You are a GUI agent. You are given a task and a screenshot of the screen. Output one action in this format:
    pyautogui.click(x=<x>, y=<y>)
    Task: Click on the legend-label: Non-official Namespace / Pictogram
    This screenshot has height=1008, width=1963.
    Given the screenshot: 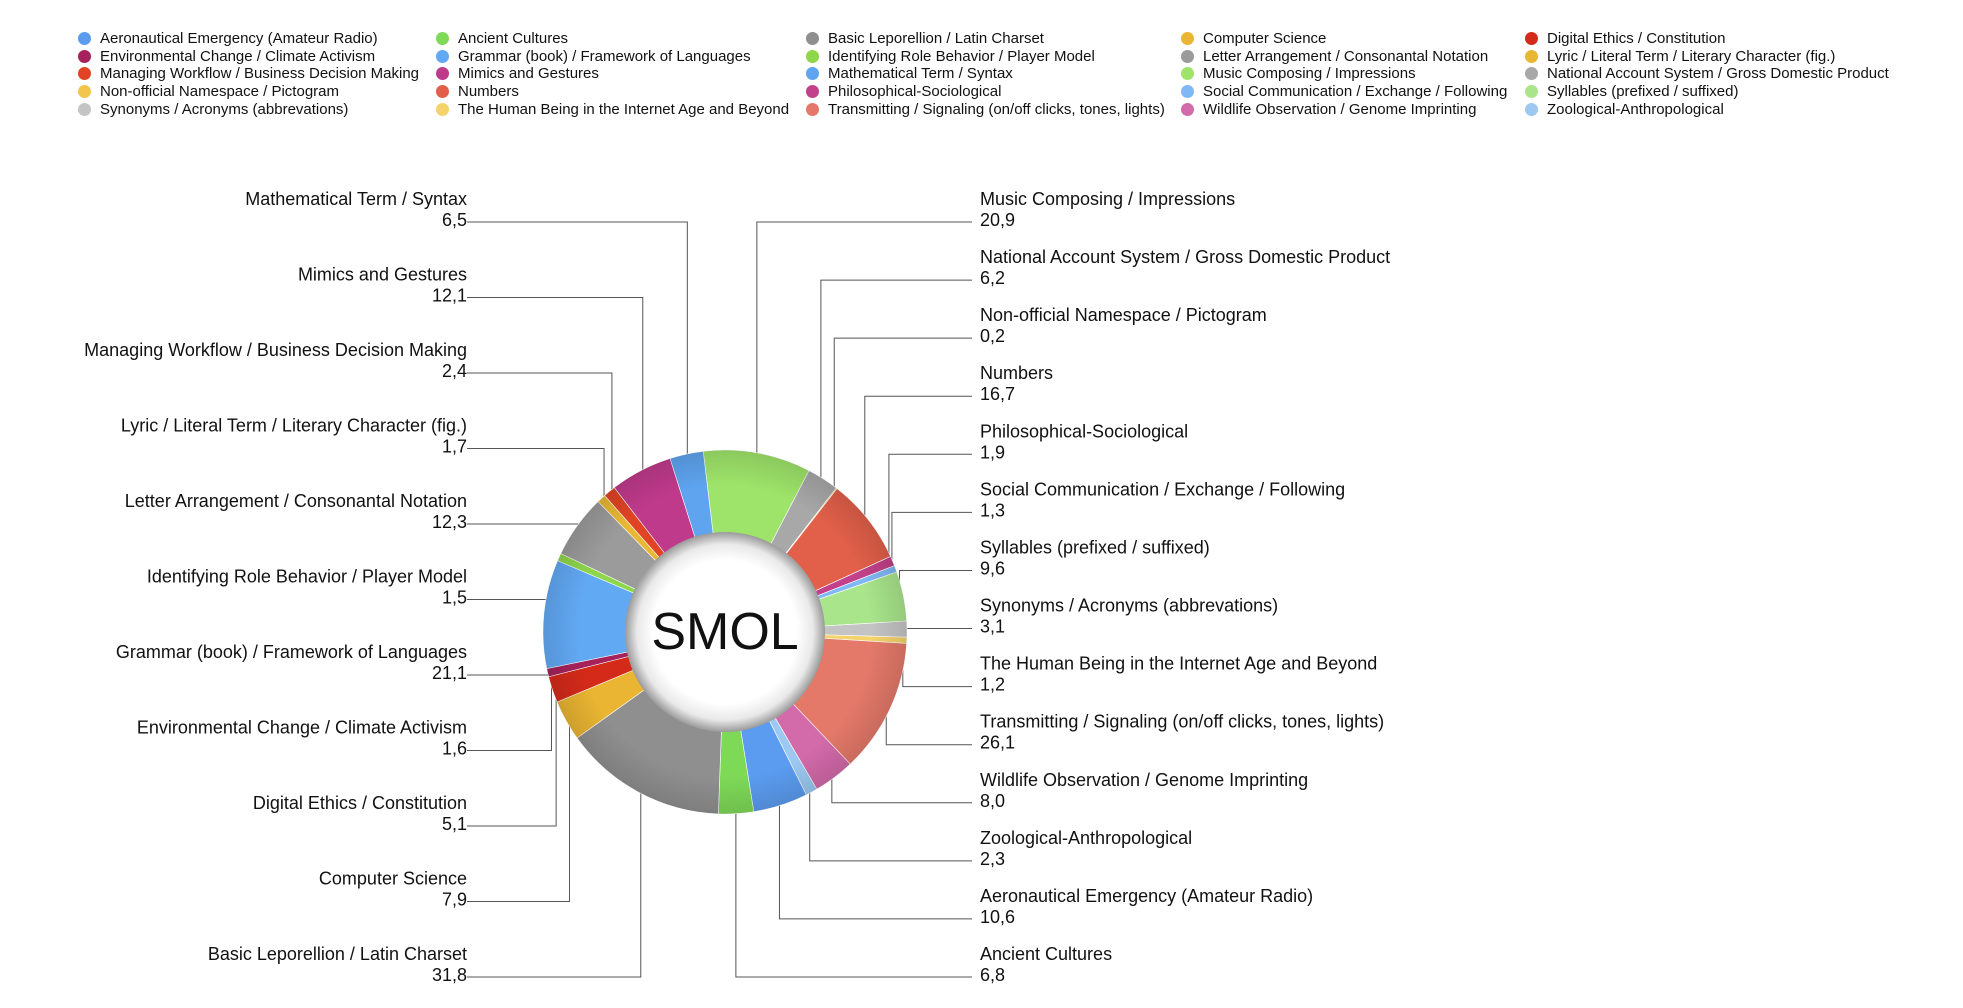 What is the action you would take?
    pyautogui.click(x=219, y=92)
    